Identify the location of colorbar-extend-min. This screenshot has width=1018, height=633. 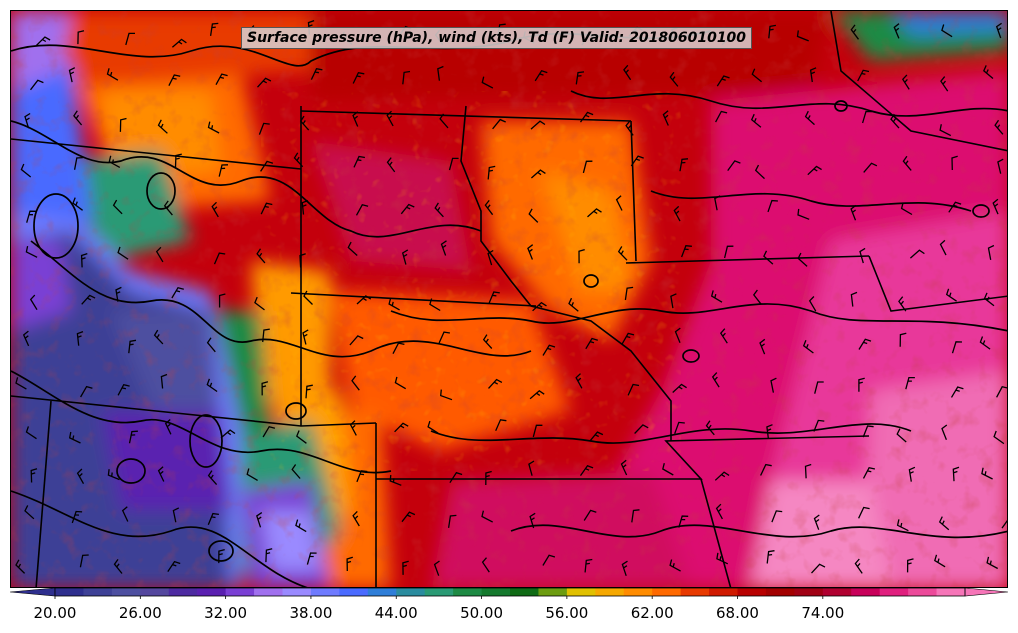
(32, 592).